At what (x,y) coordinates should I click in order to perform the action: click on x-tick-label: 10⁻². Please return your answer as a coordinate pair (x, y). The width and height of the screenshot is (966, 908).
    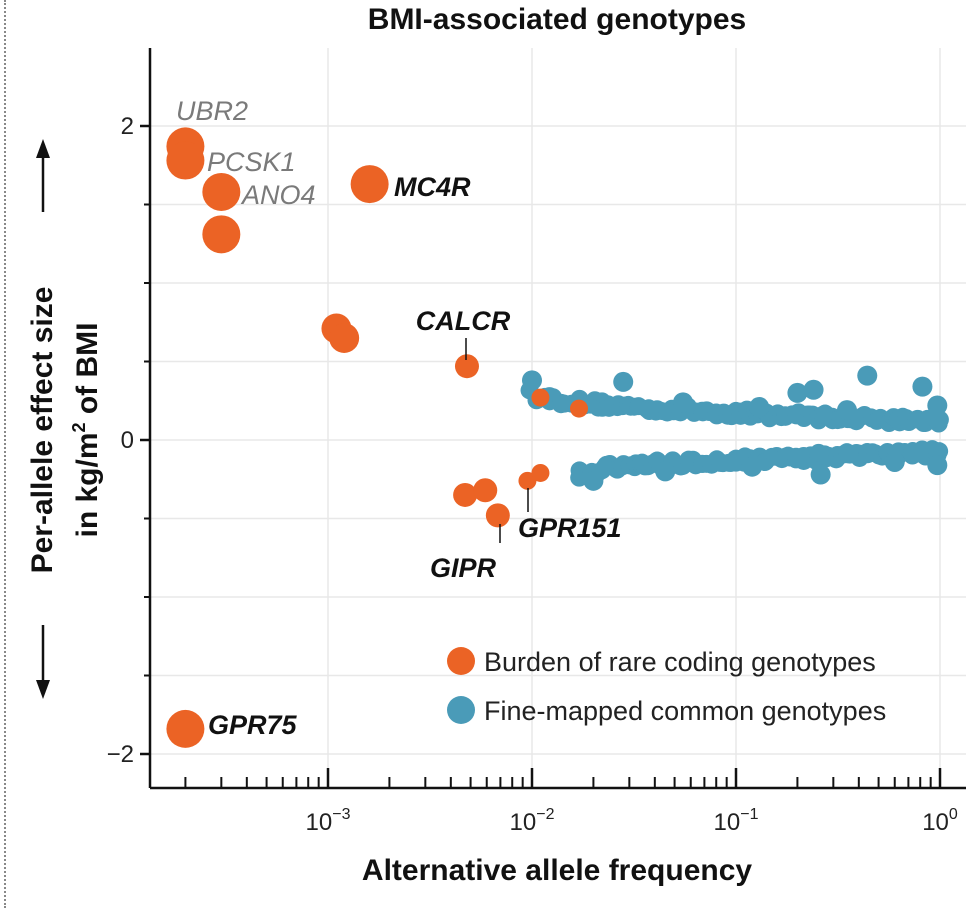
    Looking at the image, I should click on (532, 821).